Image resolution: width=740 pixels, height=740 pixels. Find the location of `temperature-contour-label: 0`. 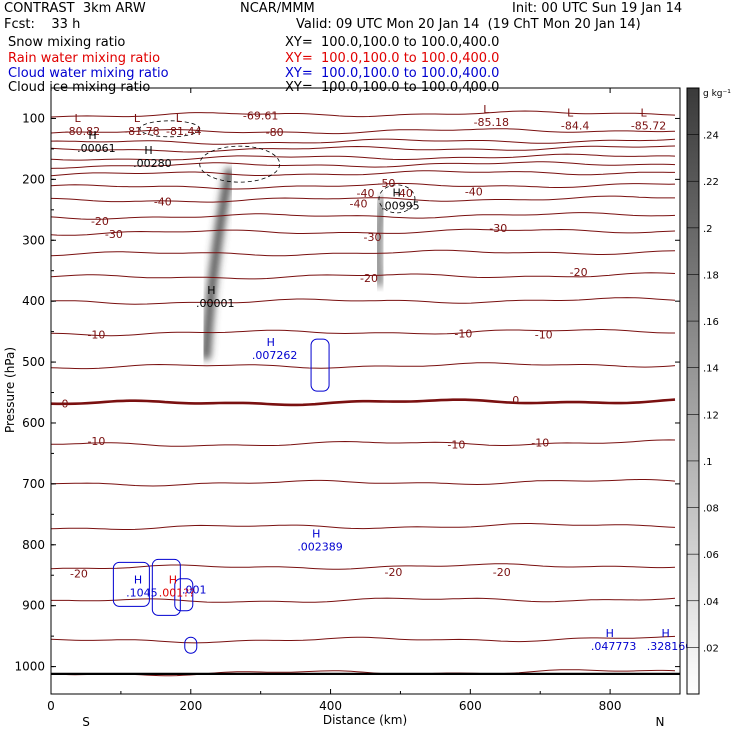

temperature-contour-label: 0 is located at coordinates (515, 400).